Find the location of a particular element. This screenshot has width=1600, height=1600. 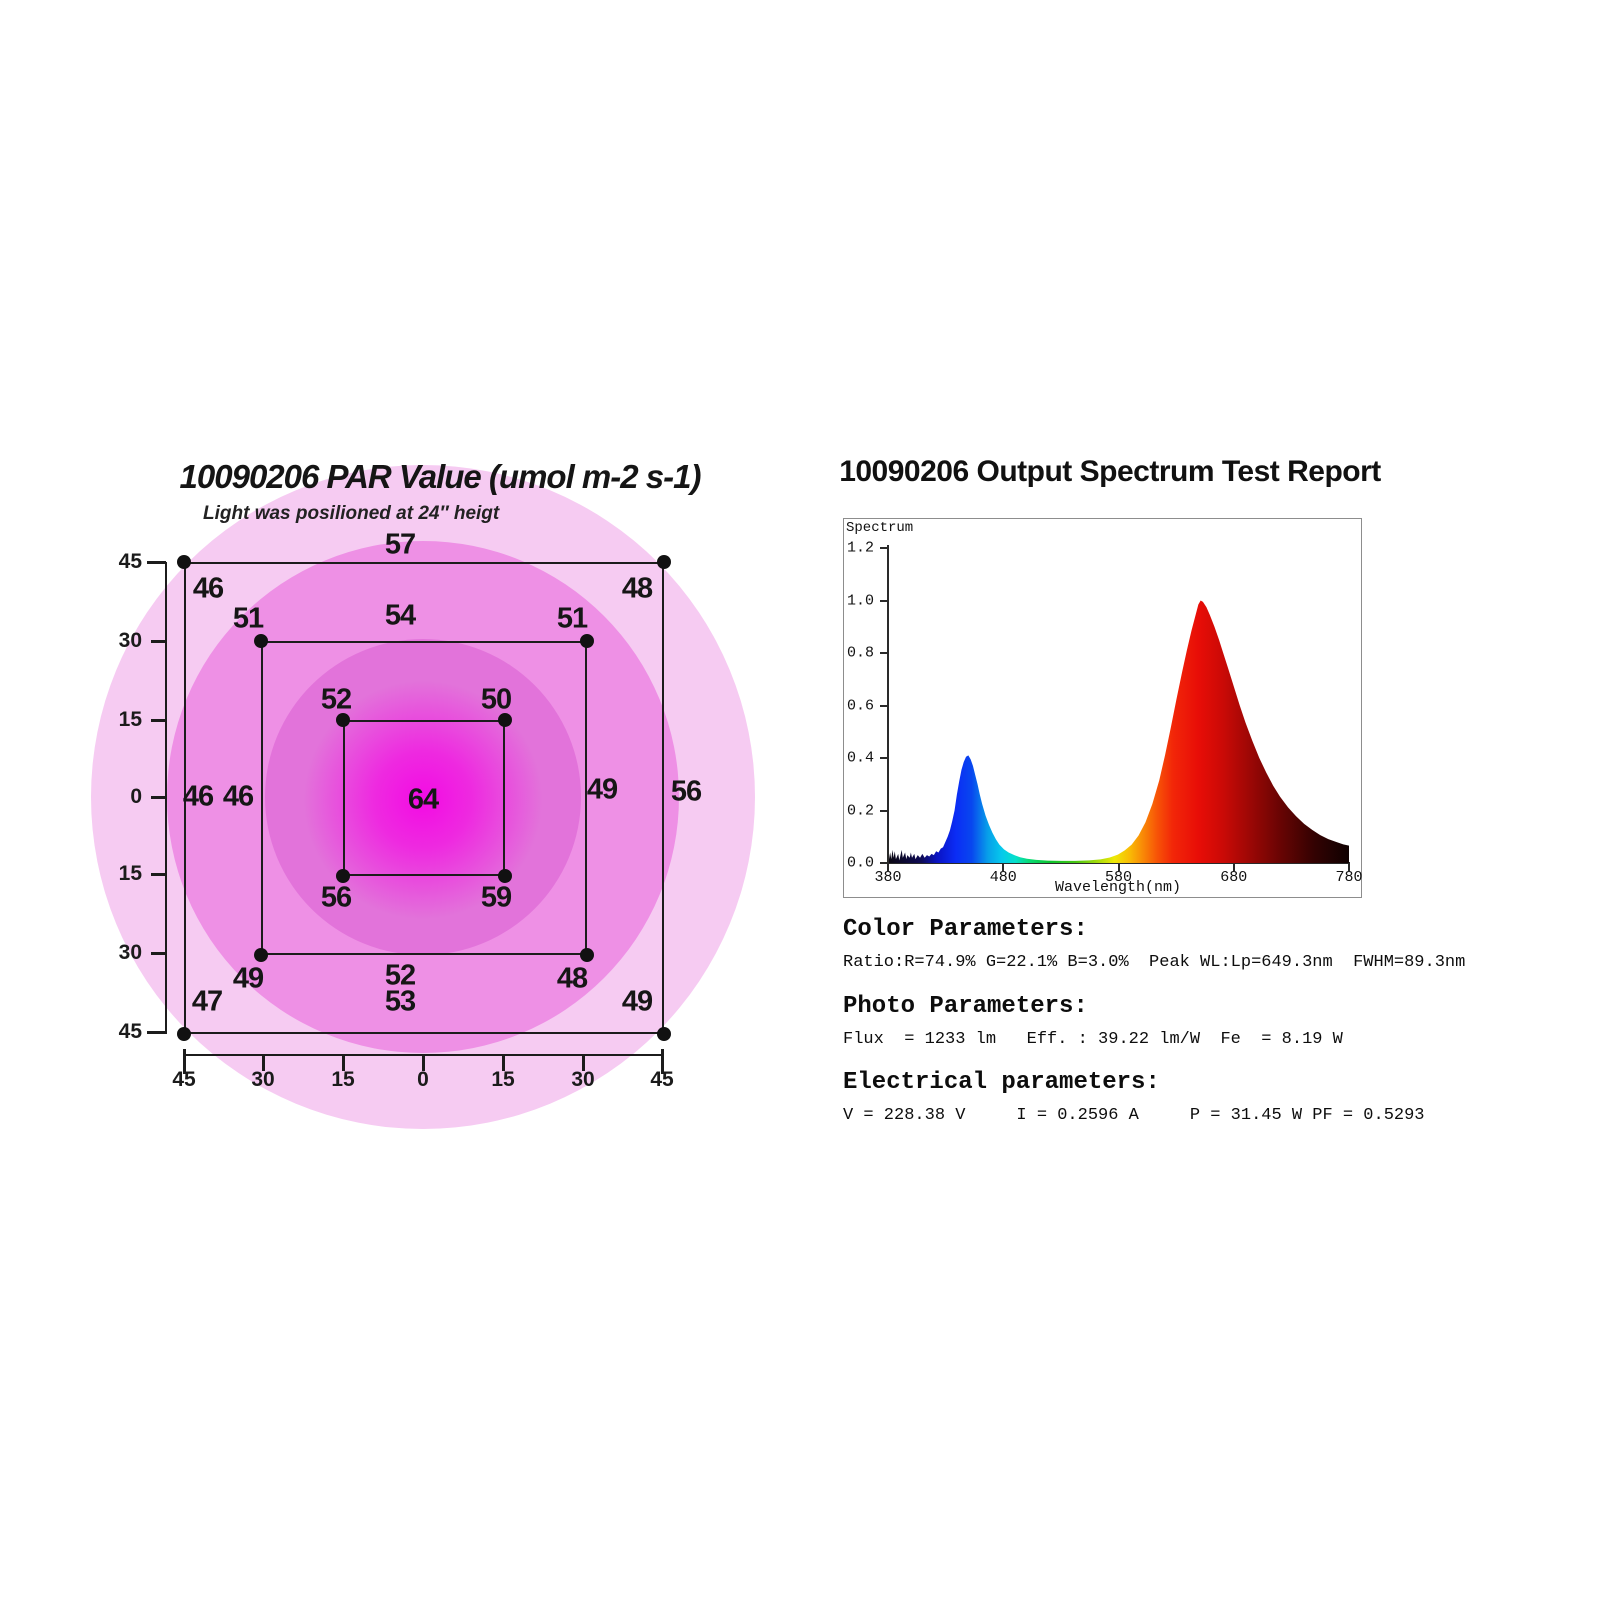

par-value-br45: 49 is located at coordinates (637, 1001).